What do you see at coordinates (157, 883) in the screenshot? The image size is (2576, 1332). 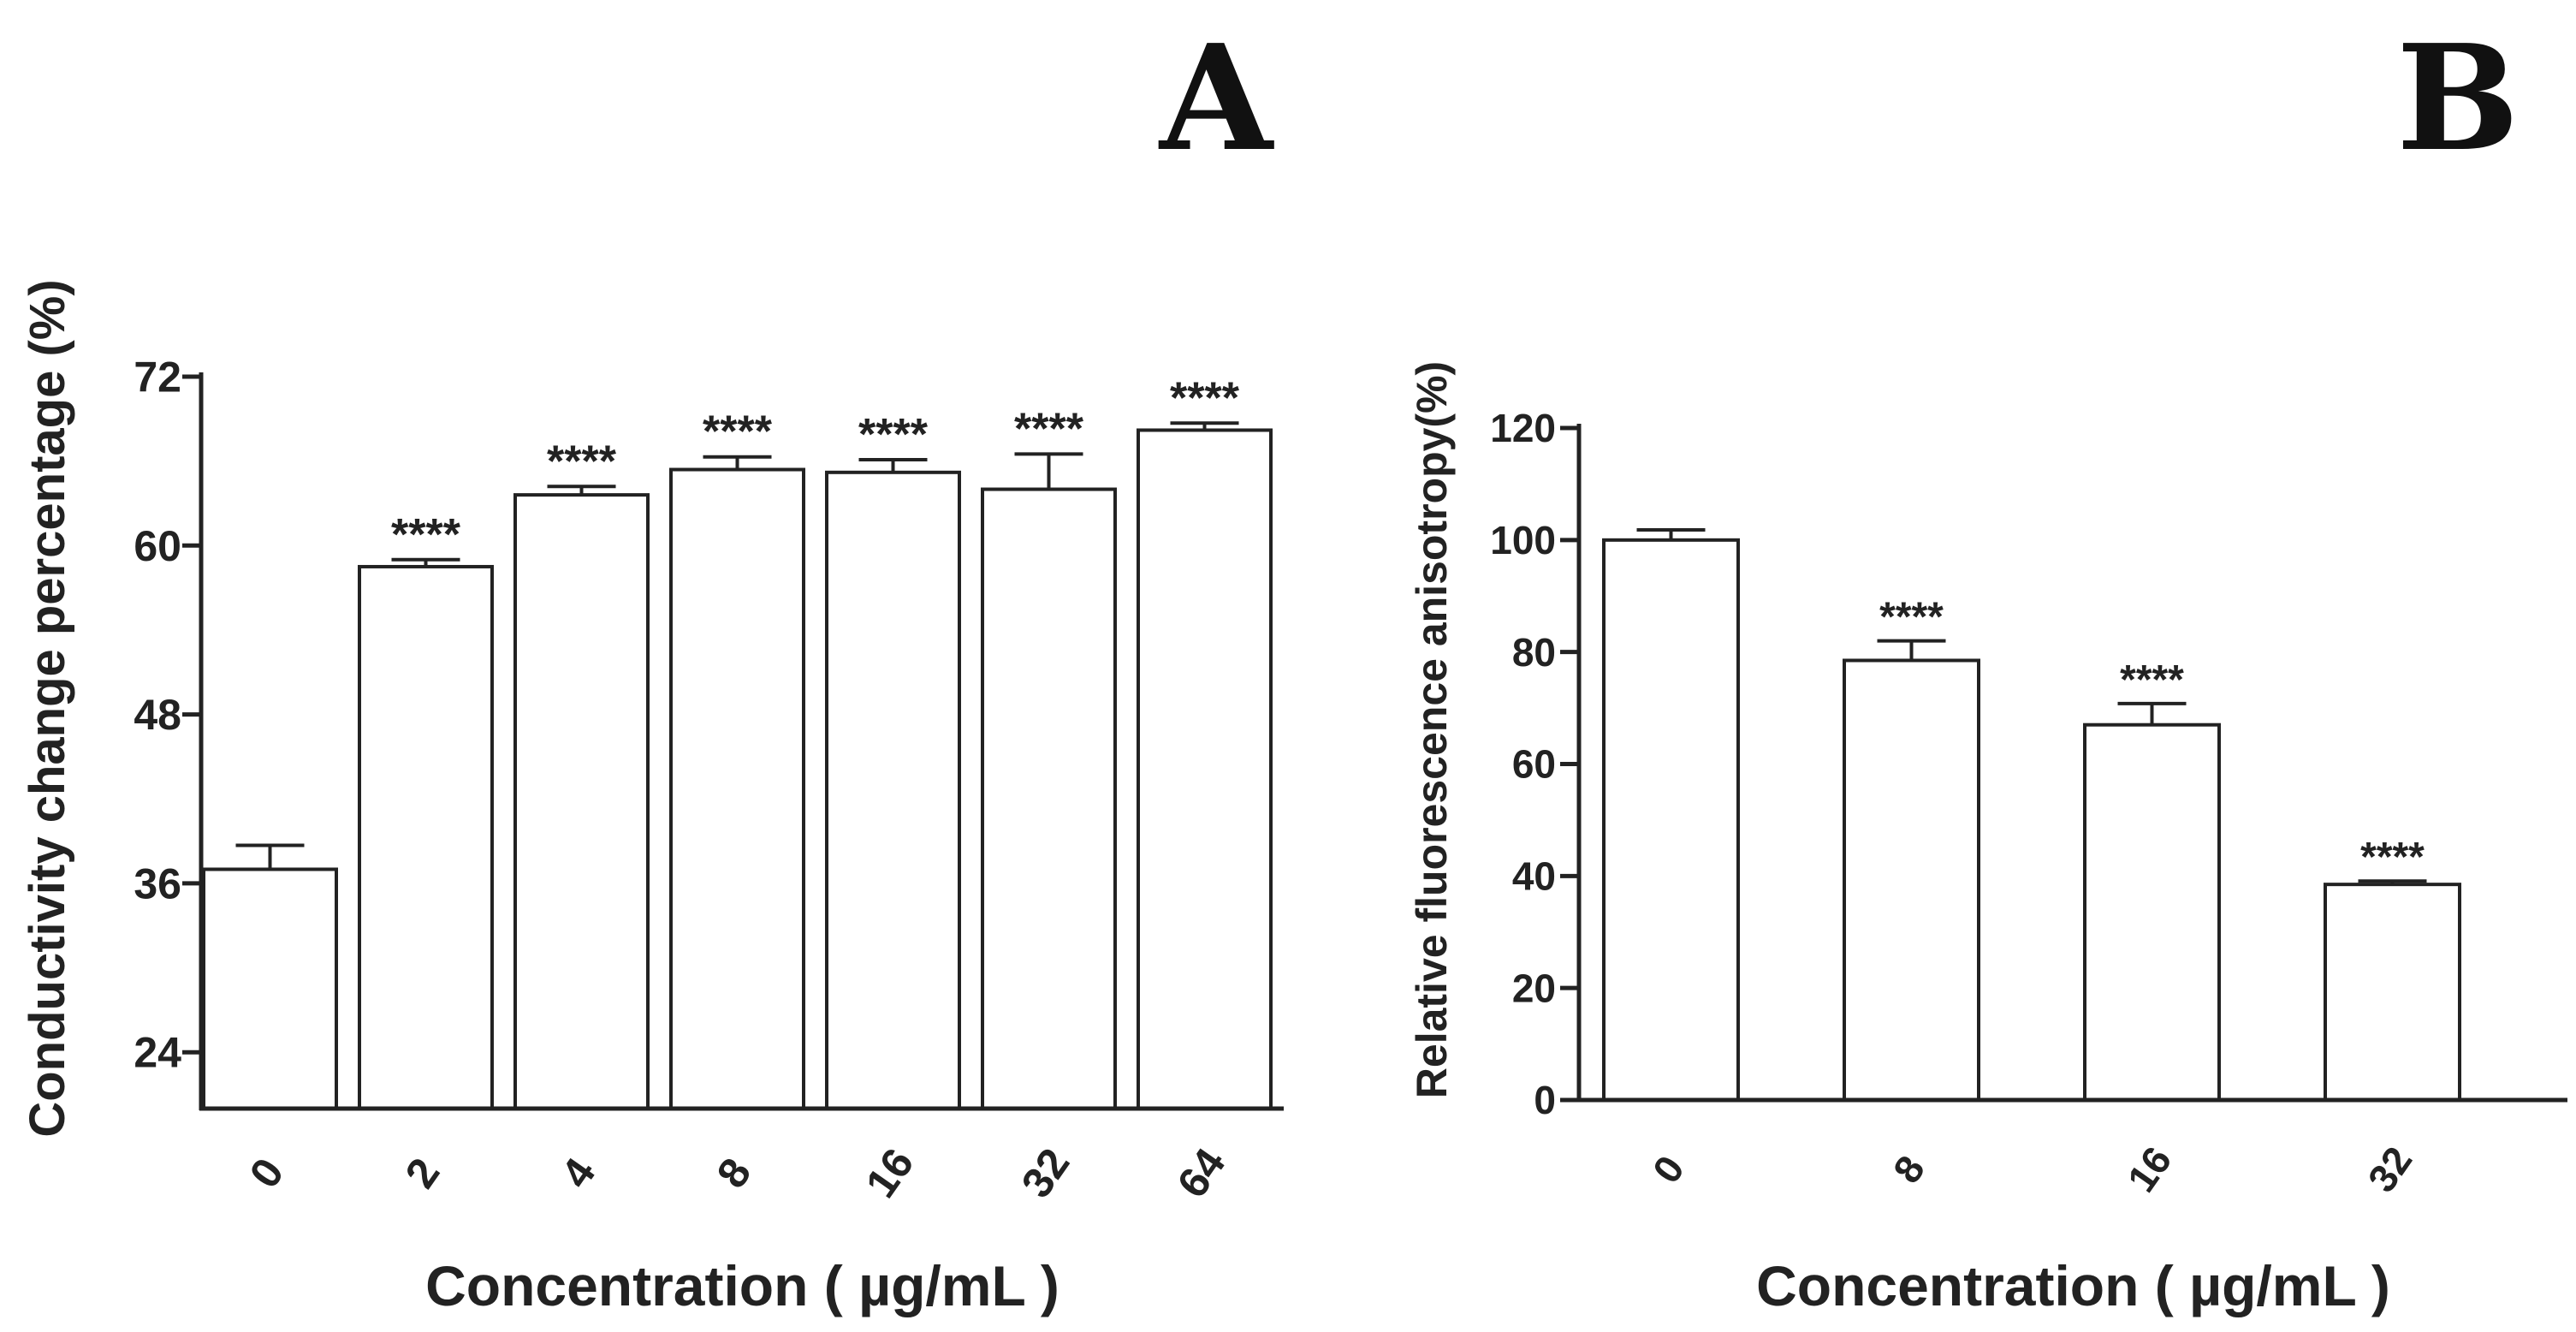 I see `y-tick-label: 36` at bounding box center [157, 883].